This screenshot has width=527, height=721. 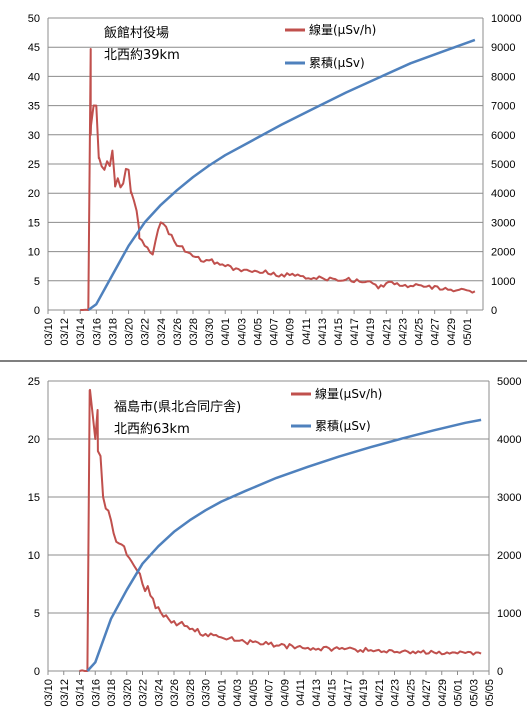 What do you see at coordinates (177, 407) in the screenshot?
I see `location-label: 福島市(県北合同庁舎)` at bounding box center [177, 407].